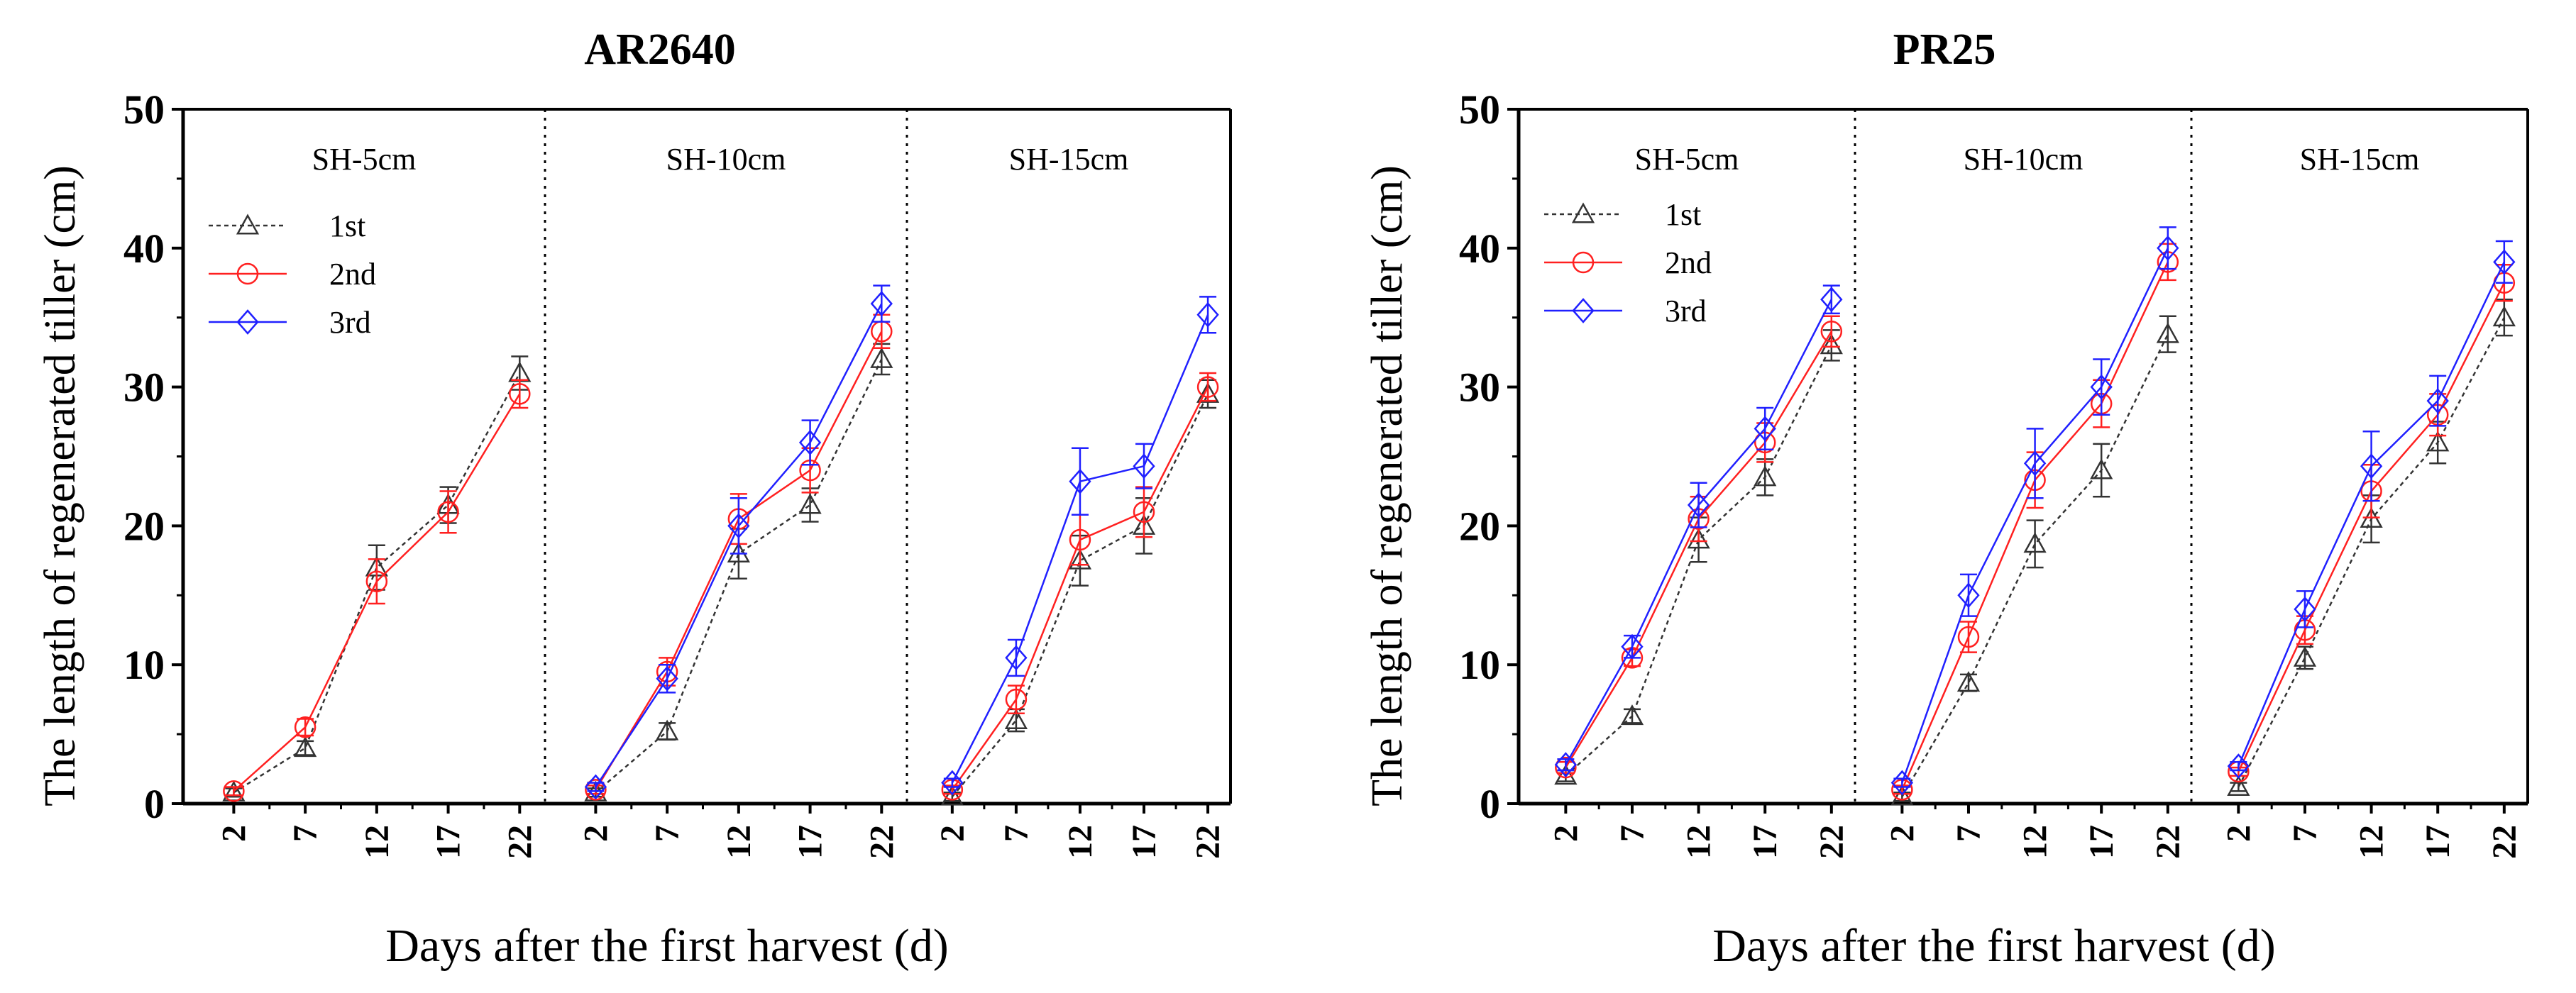 The height and width of the screenshot is (993, 2576). Describe the element at coordinates (1479, 249) in the screenshot. I see `chart2-ytick-label: 40` at that location.